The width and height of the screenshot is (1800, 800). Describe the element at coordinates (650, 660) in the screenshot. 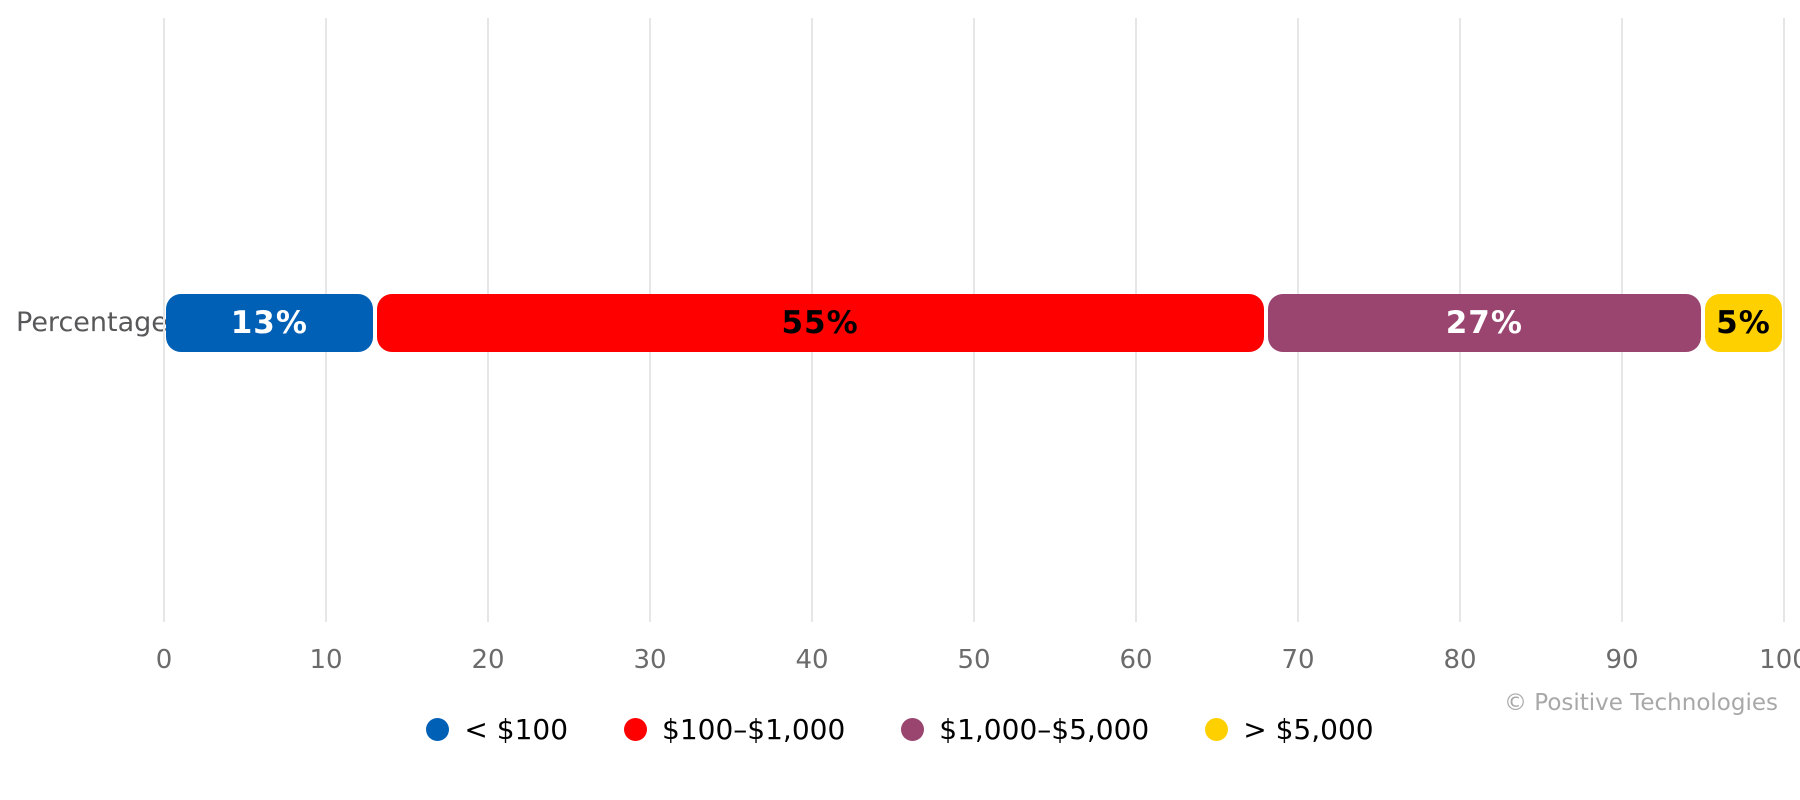

I see `x-tick-label-30: 30` at that location.